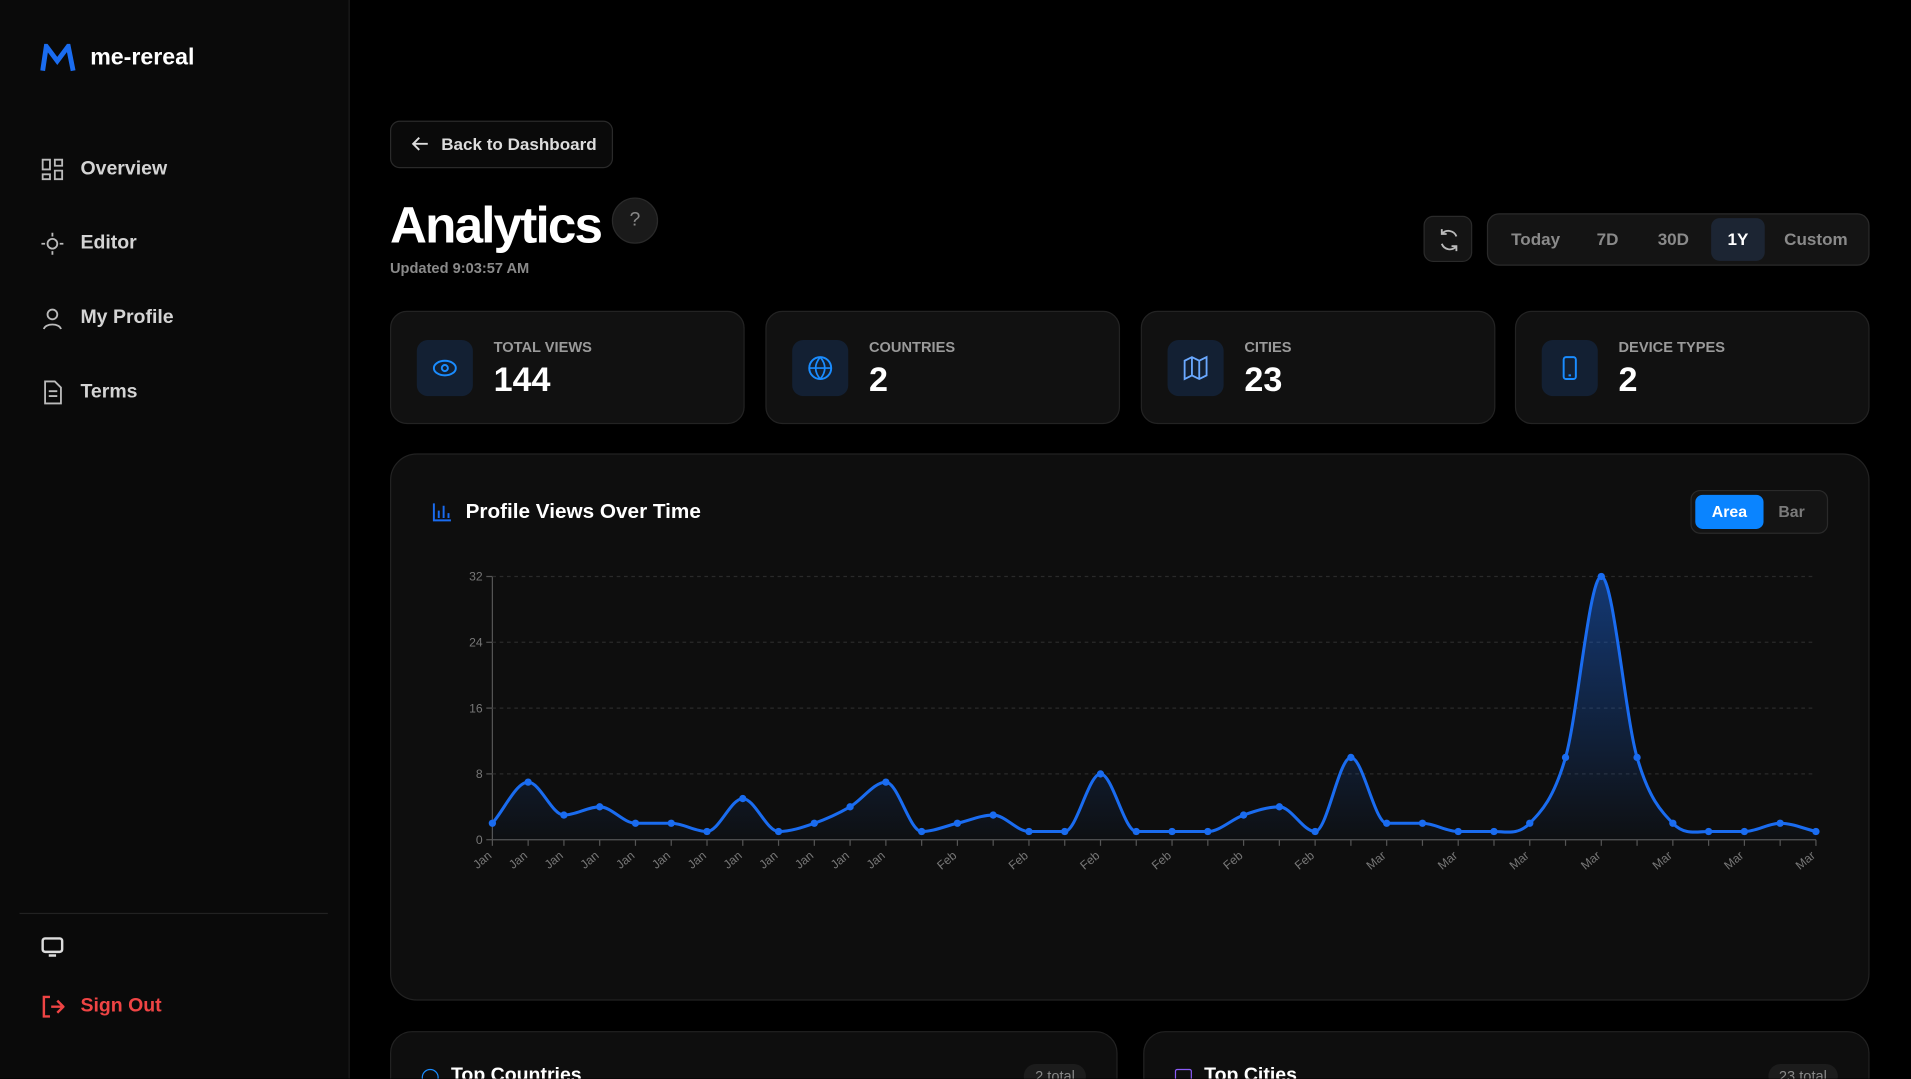  I want to click on refresh-button, so click(1448, 239).